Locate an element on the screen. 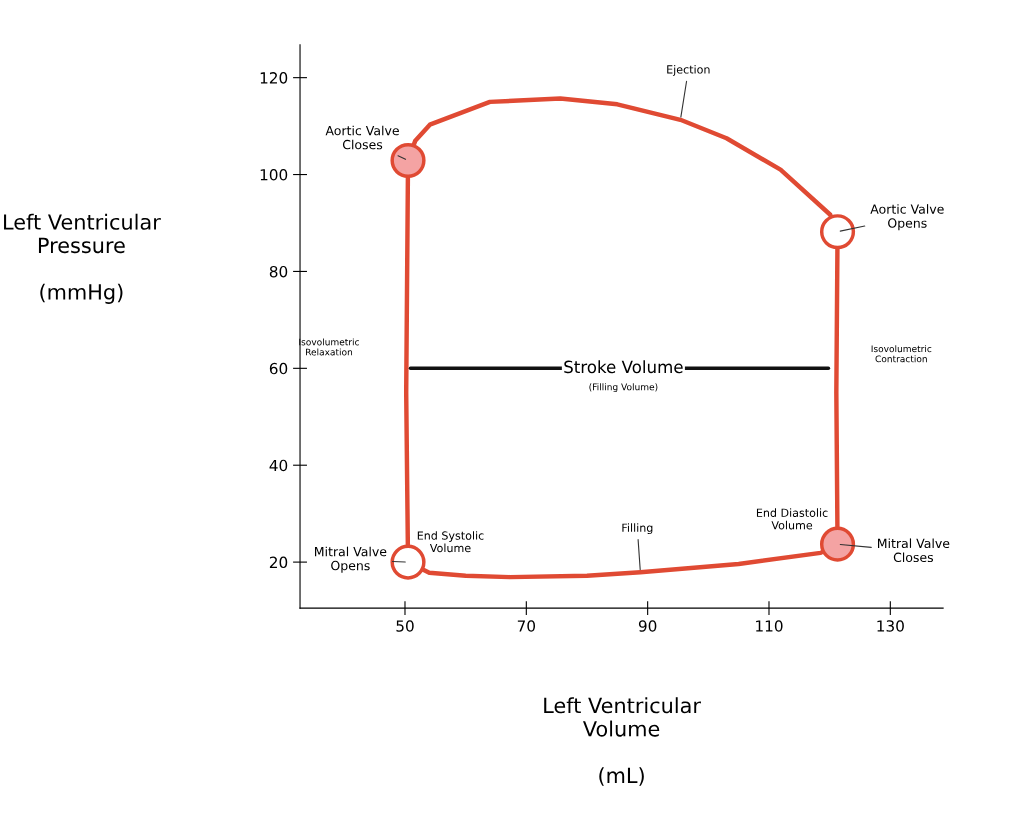  annotation: (Filling Volume) is located at coordinates (623, 388).